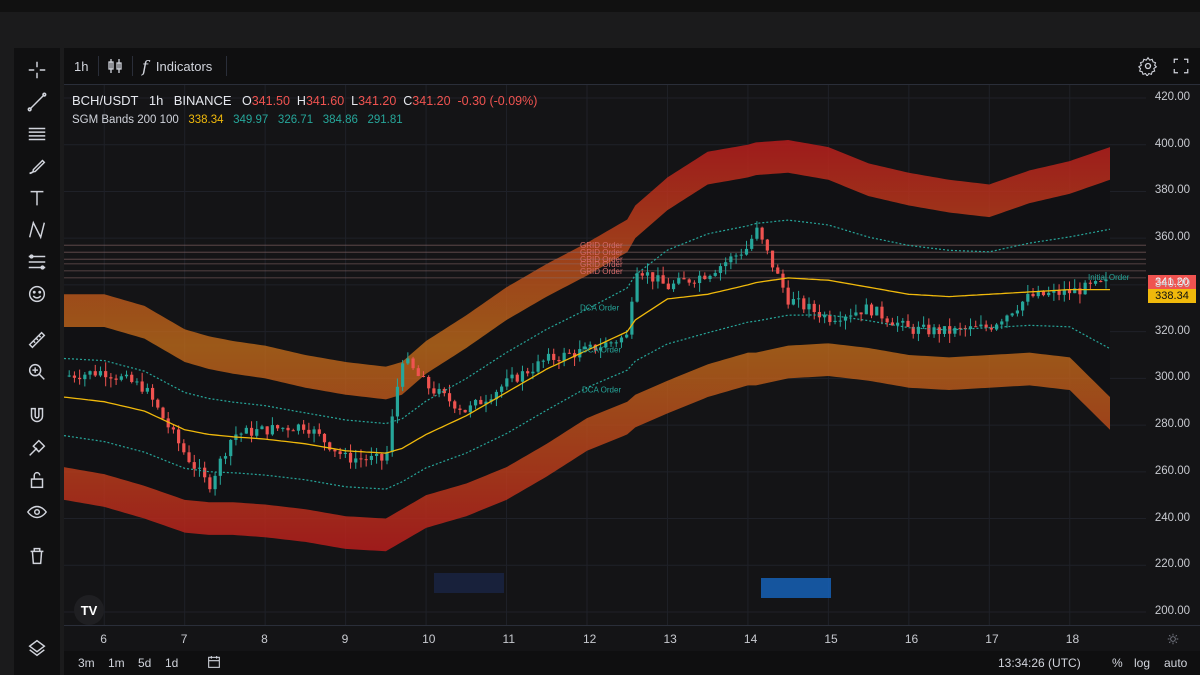  Describe the element at coordinates (37, 102) in the screenshot. I see `trendline-icon` at that location.